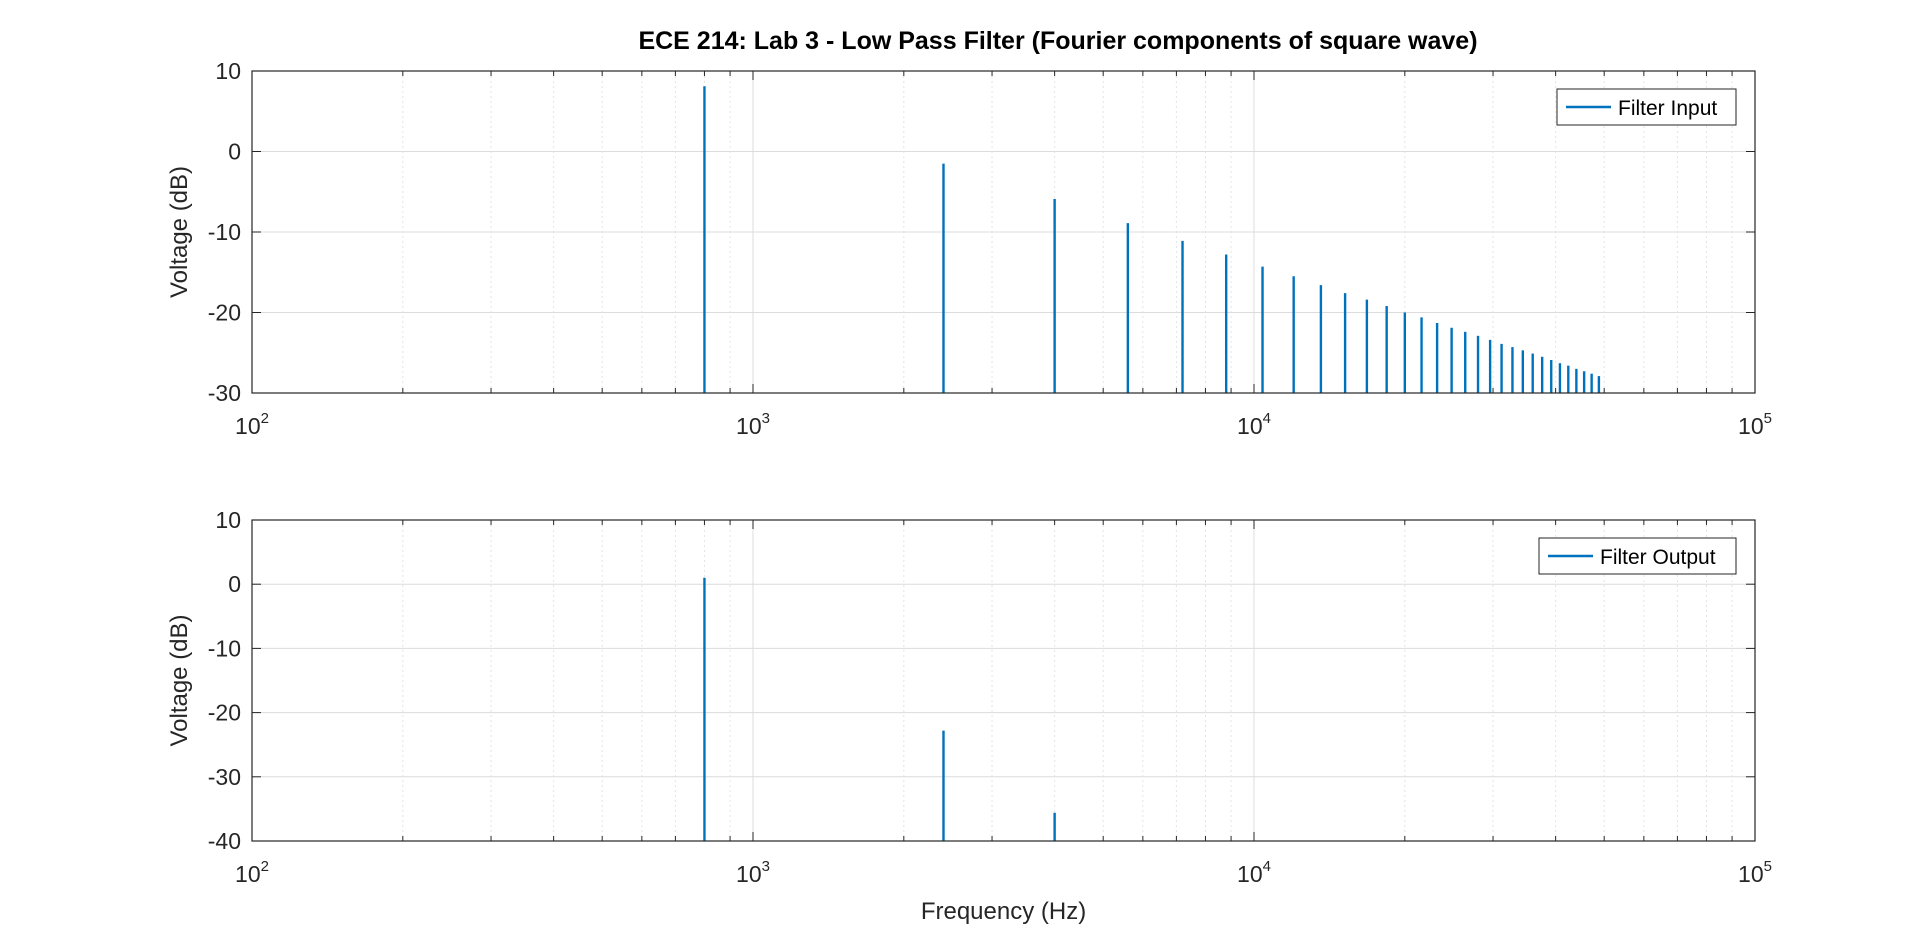  What do you see at coordinates (1003, 911) in the screenshot?
I see `x-axis-label: Frequency (Hz)` at bounding box center [1003, 911].